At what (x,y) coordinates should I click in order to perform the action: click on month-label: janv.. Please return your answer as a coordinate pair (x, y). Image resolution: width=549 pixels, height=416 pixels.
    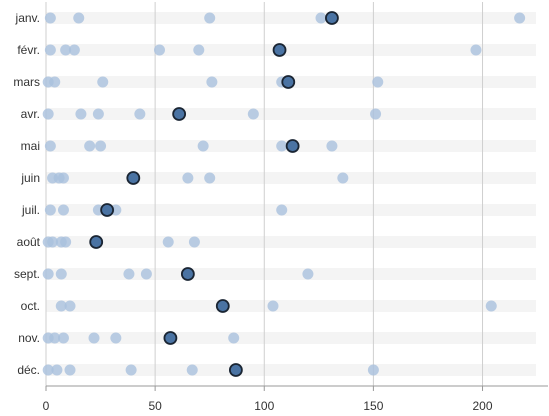
    Looking at the image, I should click on (27, 18).